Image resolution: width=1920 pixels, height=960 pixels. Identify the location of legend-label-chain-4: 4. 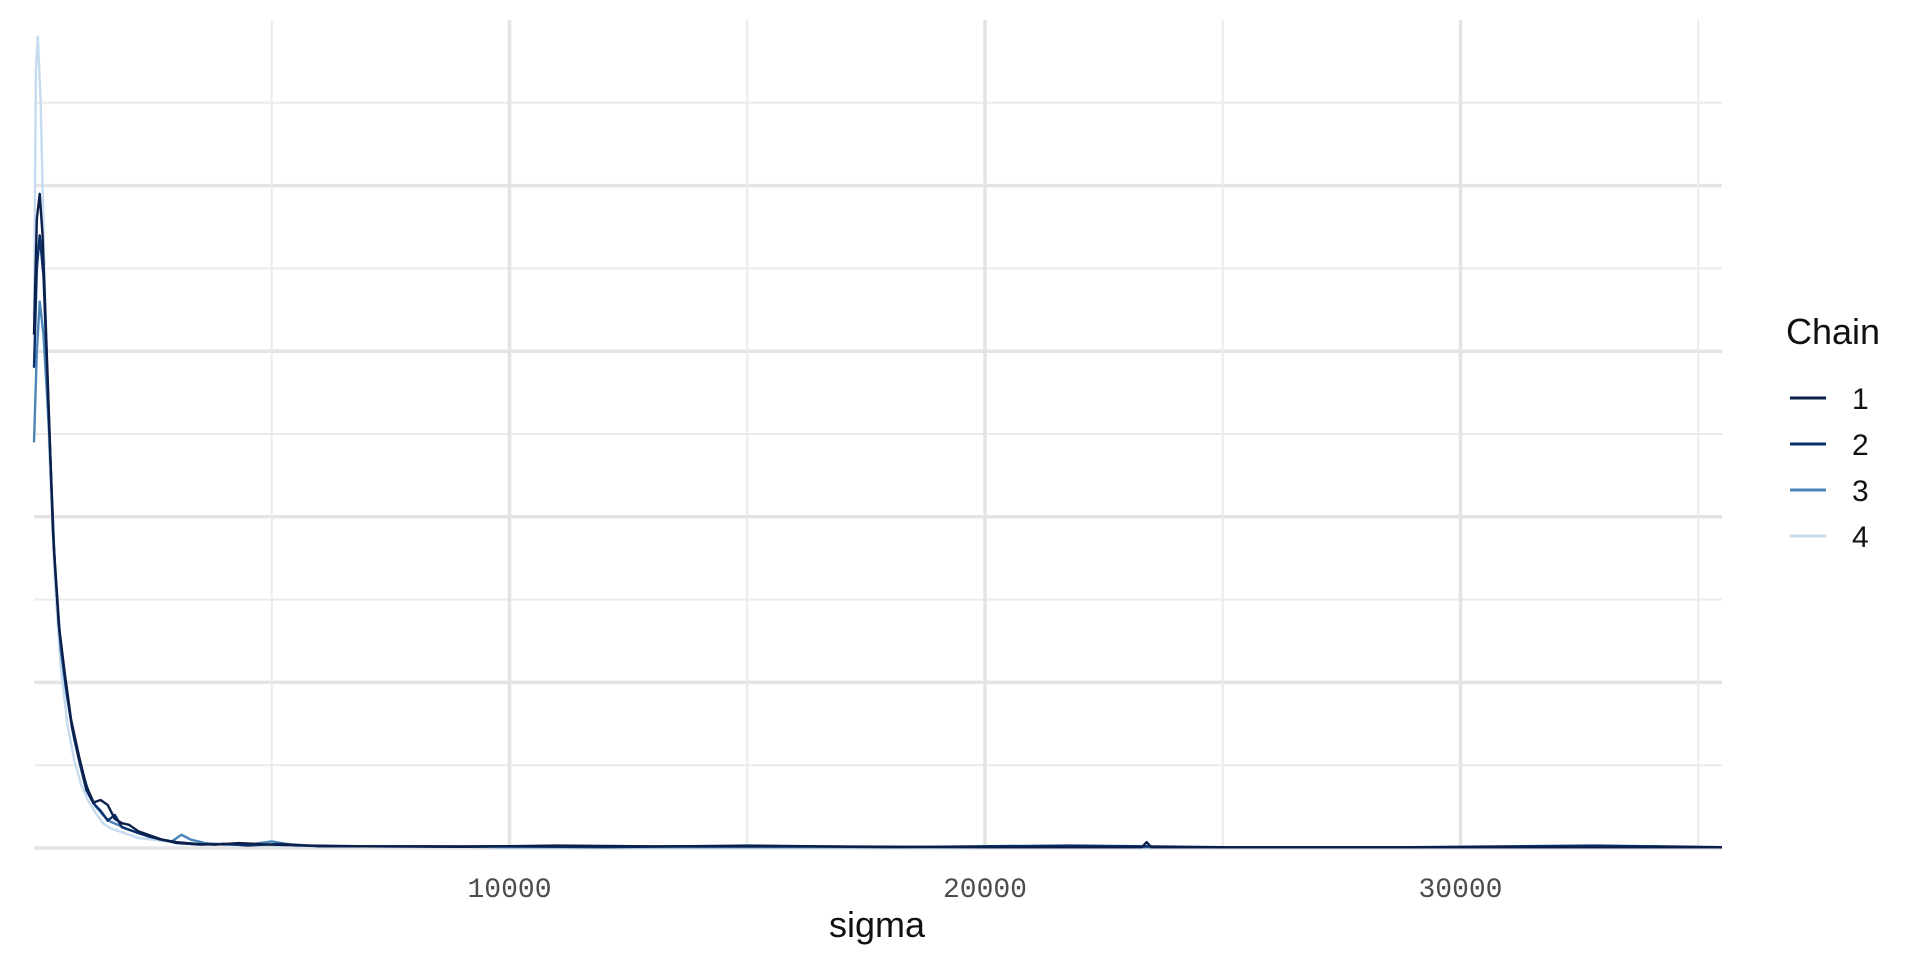
(1860, 537).